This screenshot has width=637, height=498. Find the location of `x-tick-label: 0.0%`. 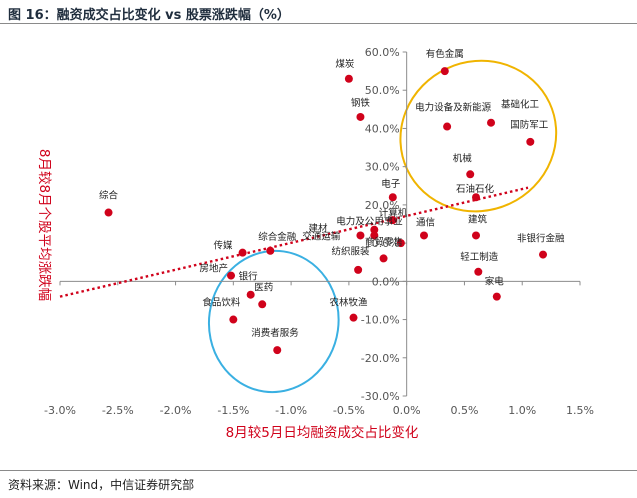

x-tick-label: 0.0% is located at coordinates (407, 410).